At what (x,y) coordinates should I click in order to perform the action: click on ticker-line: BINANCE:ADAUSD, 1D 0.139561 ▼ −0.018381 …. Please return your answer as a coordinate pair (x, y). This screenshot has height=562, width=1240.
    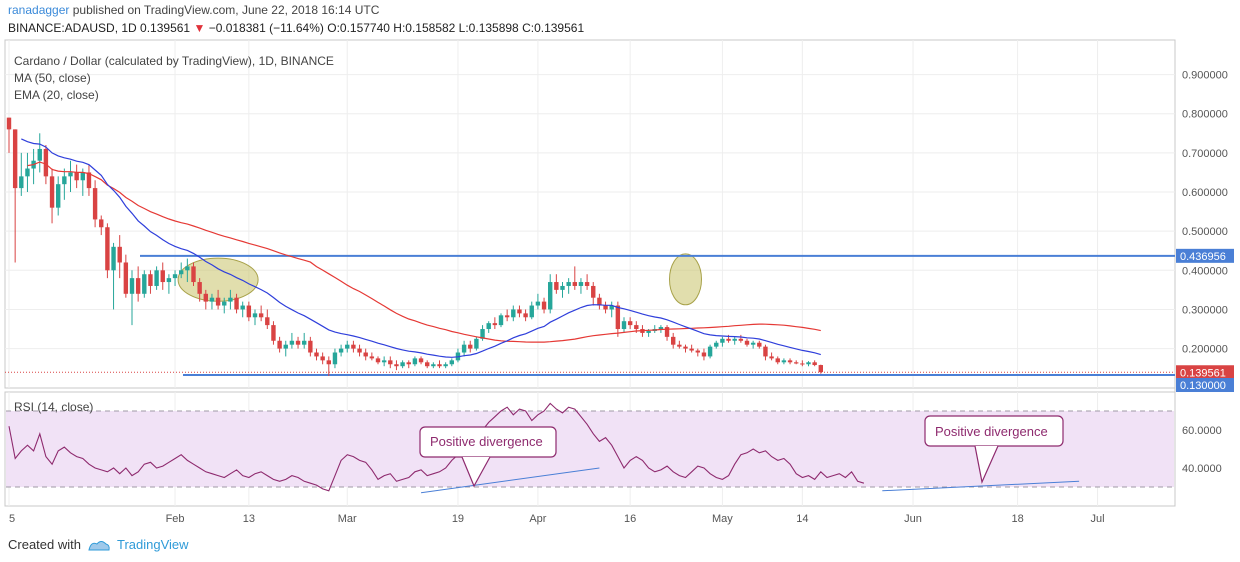
    Looking at the image, I should click on (296, 28).